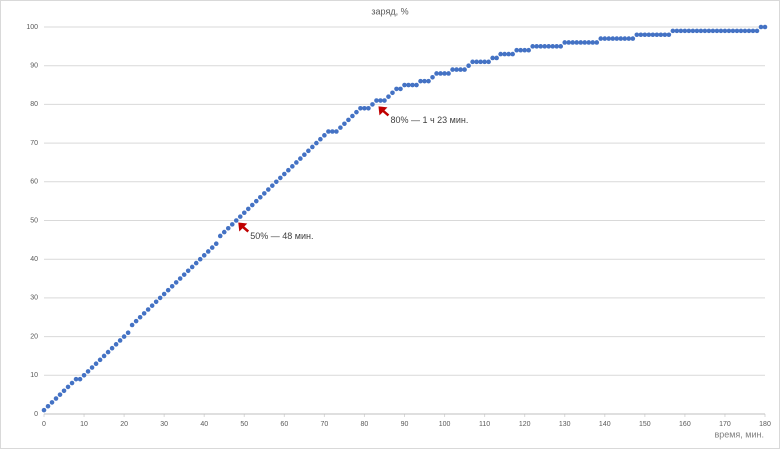 Image resolution: width=780 pixels, height=449 pixels. I want to click on y-tick-label: 50, so click(34, 220).